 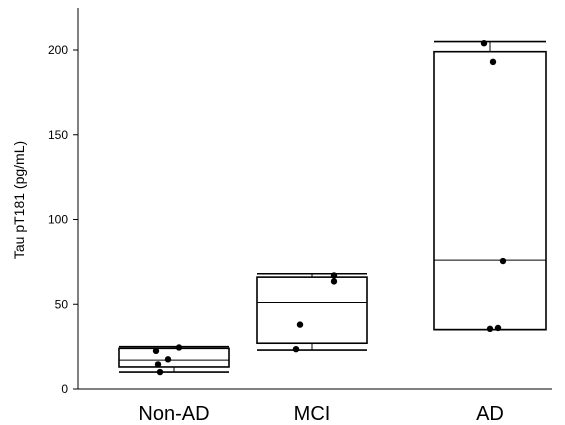 What do you see at coordinates (58, 135) in the screenshot?
I see `y-tick-label: 150` at bounding box center [58, 135].